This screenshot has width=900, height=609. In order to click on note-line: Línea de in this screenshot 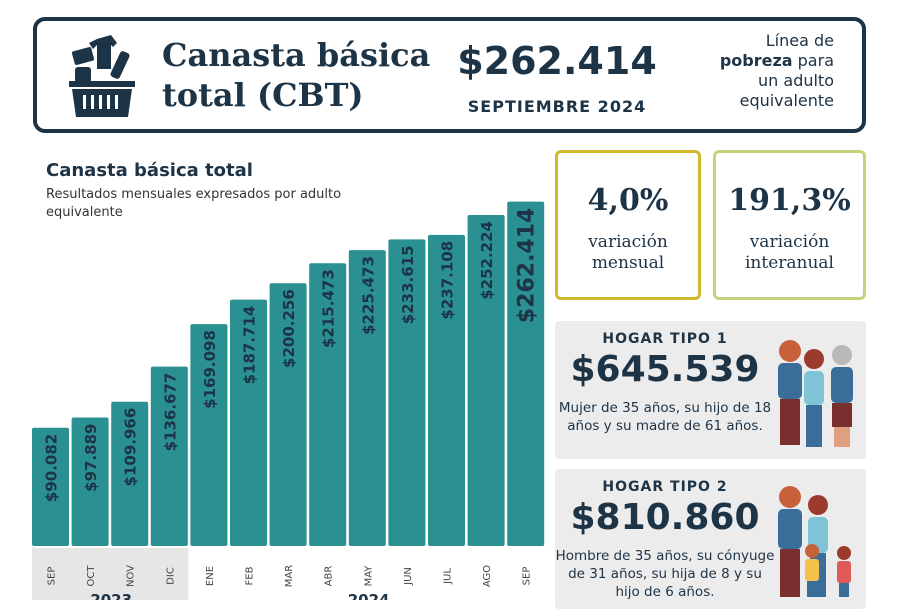, I will do `click(799, 40)`.